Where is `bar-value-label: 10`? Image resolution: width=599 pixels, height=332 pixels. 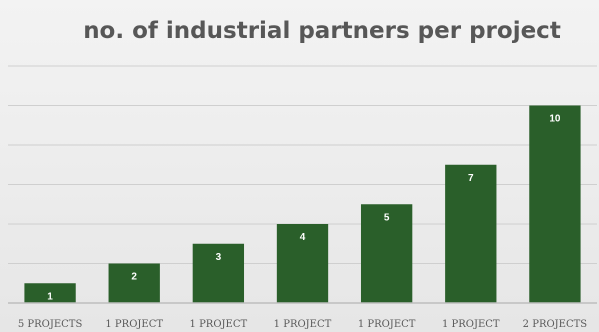
bar-value-label: 10 is located at coordinates (555, 119).